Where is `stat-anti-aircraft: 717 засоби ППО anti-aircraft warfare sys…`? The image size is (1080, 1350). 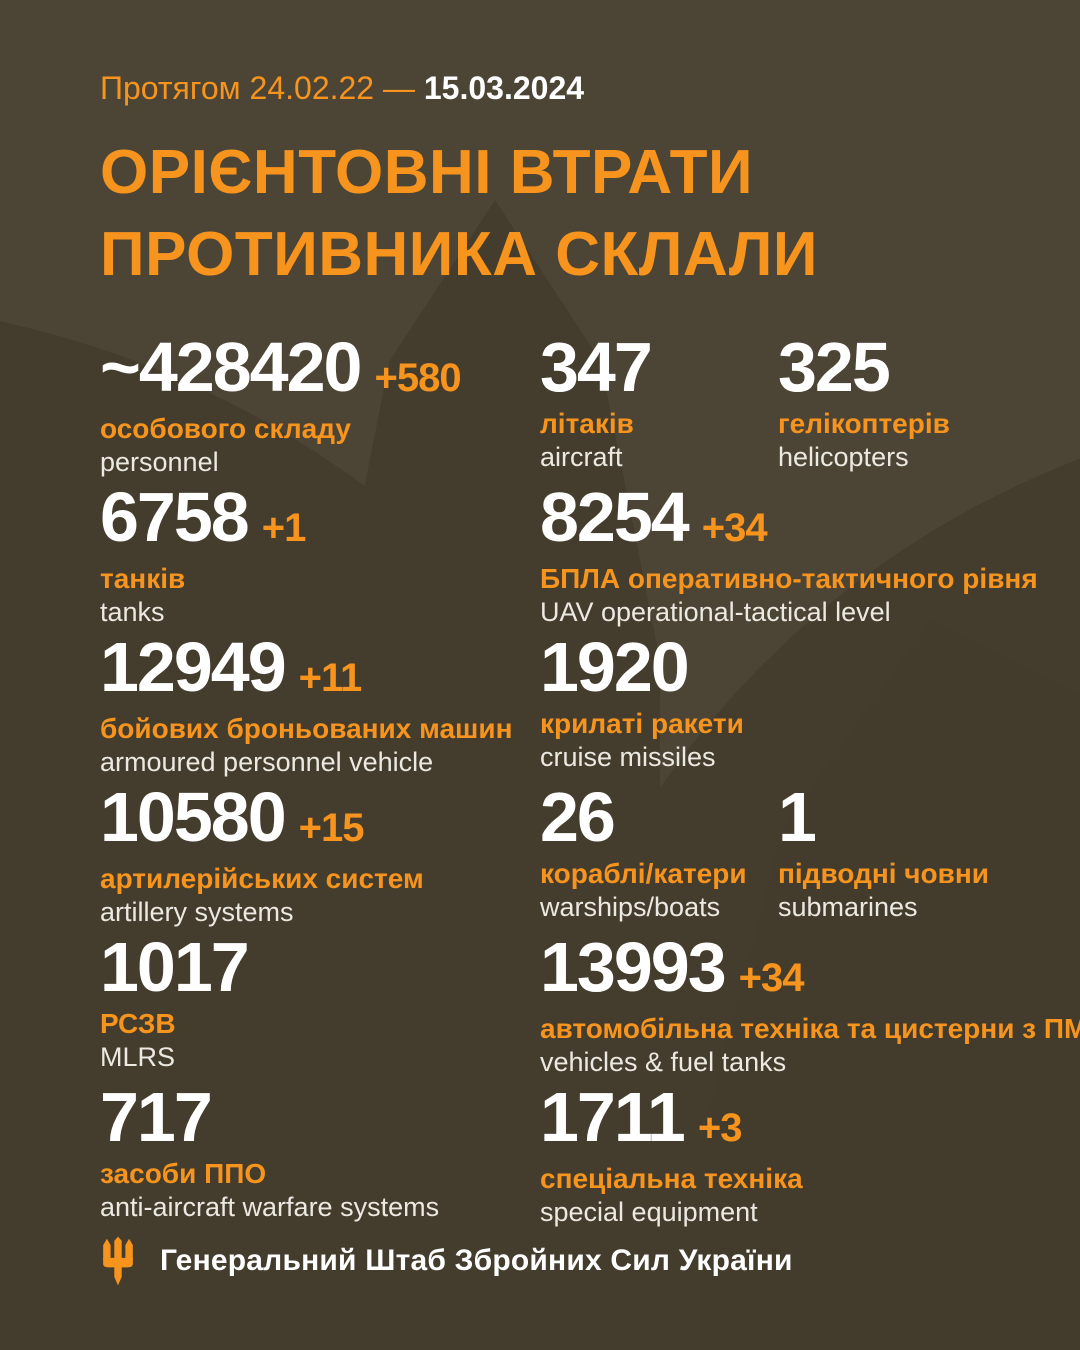 stat-anti-aircraft: 717 засоби ППО anti-aircraft warfare sys… is located at coordinates (270, 1150).